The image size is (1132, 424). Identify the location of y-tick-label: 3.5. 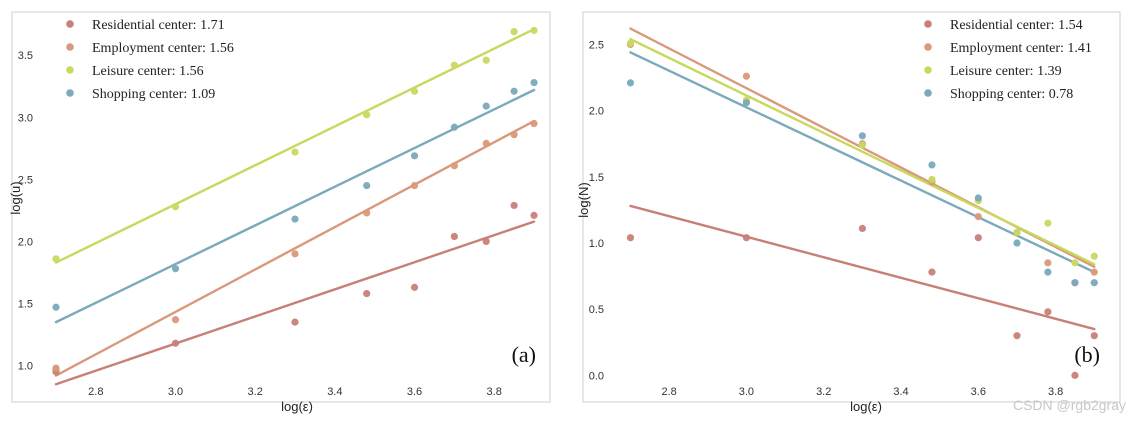
(25, 56).